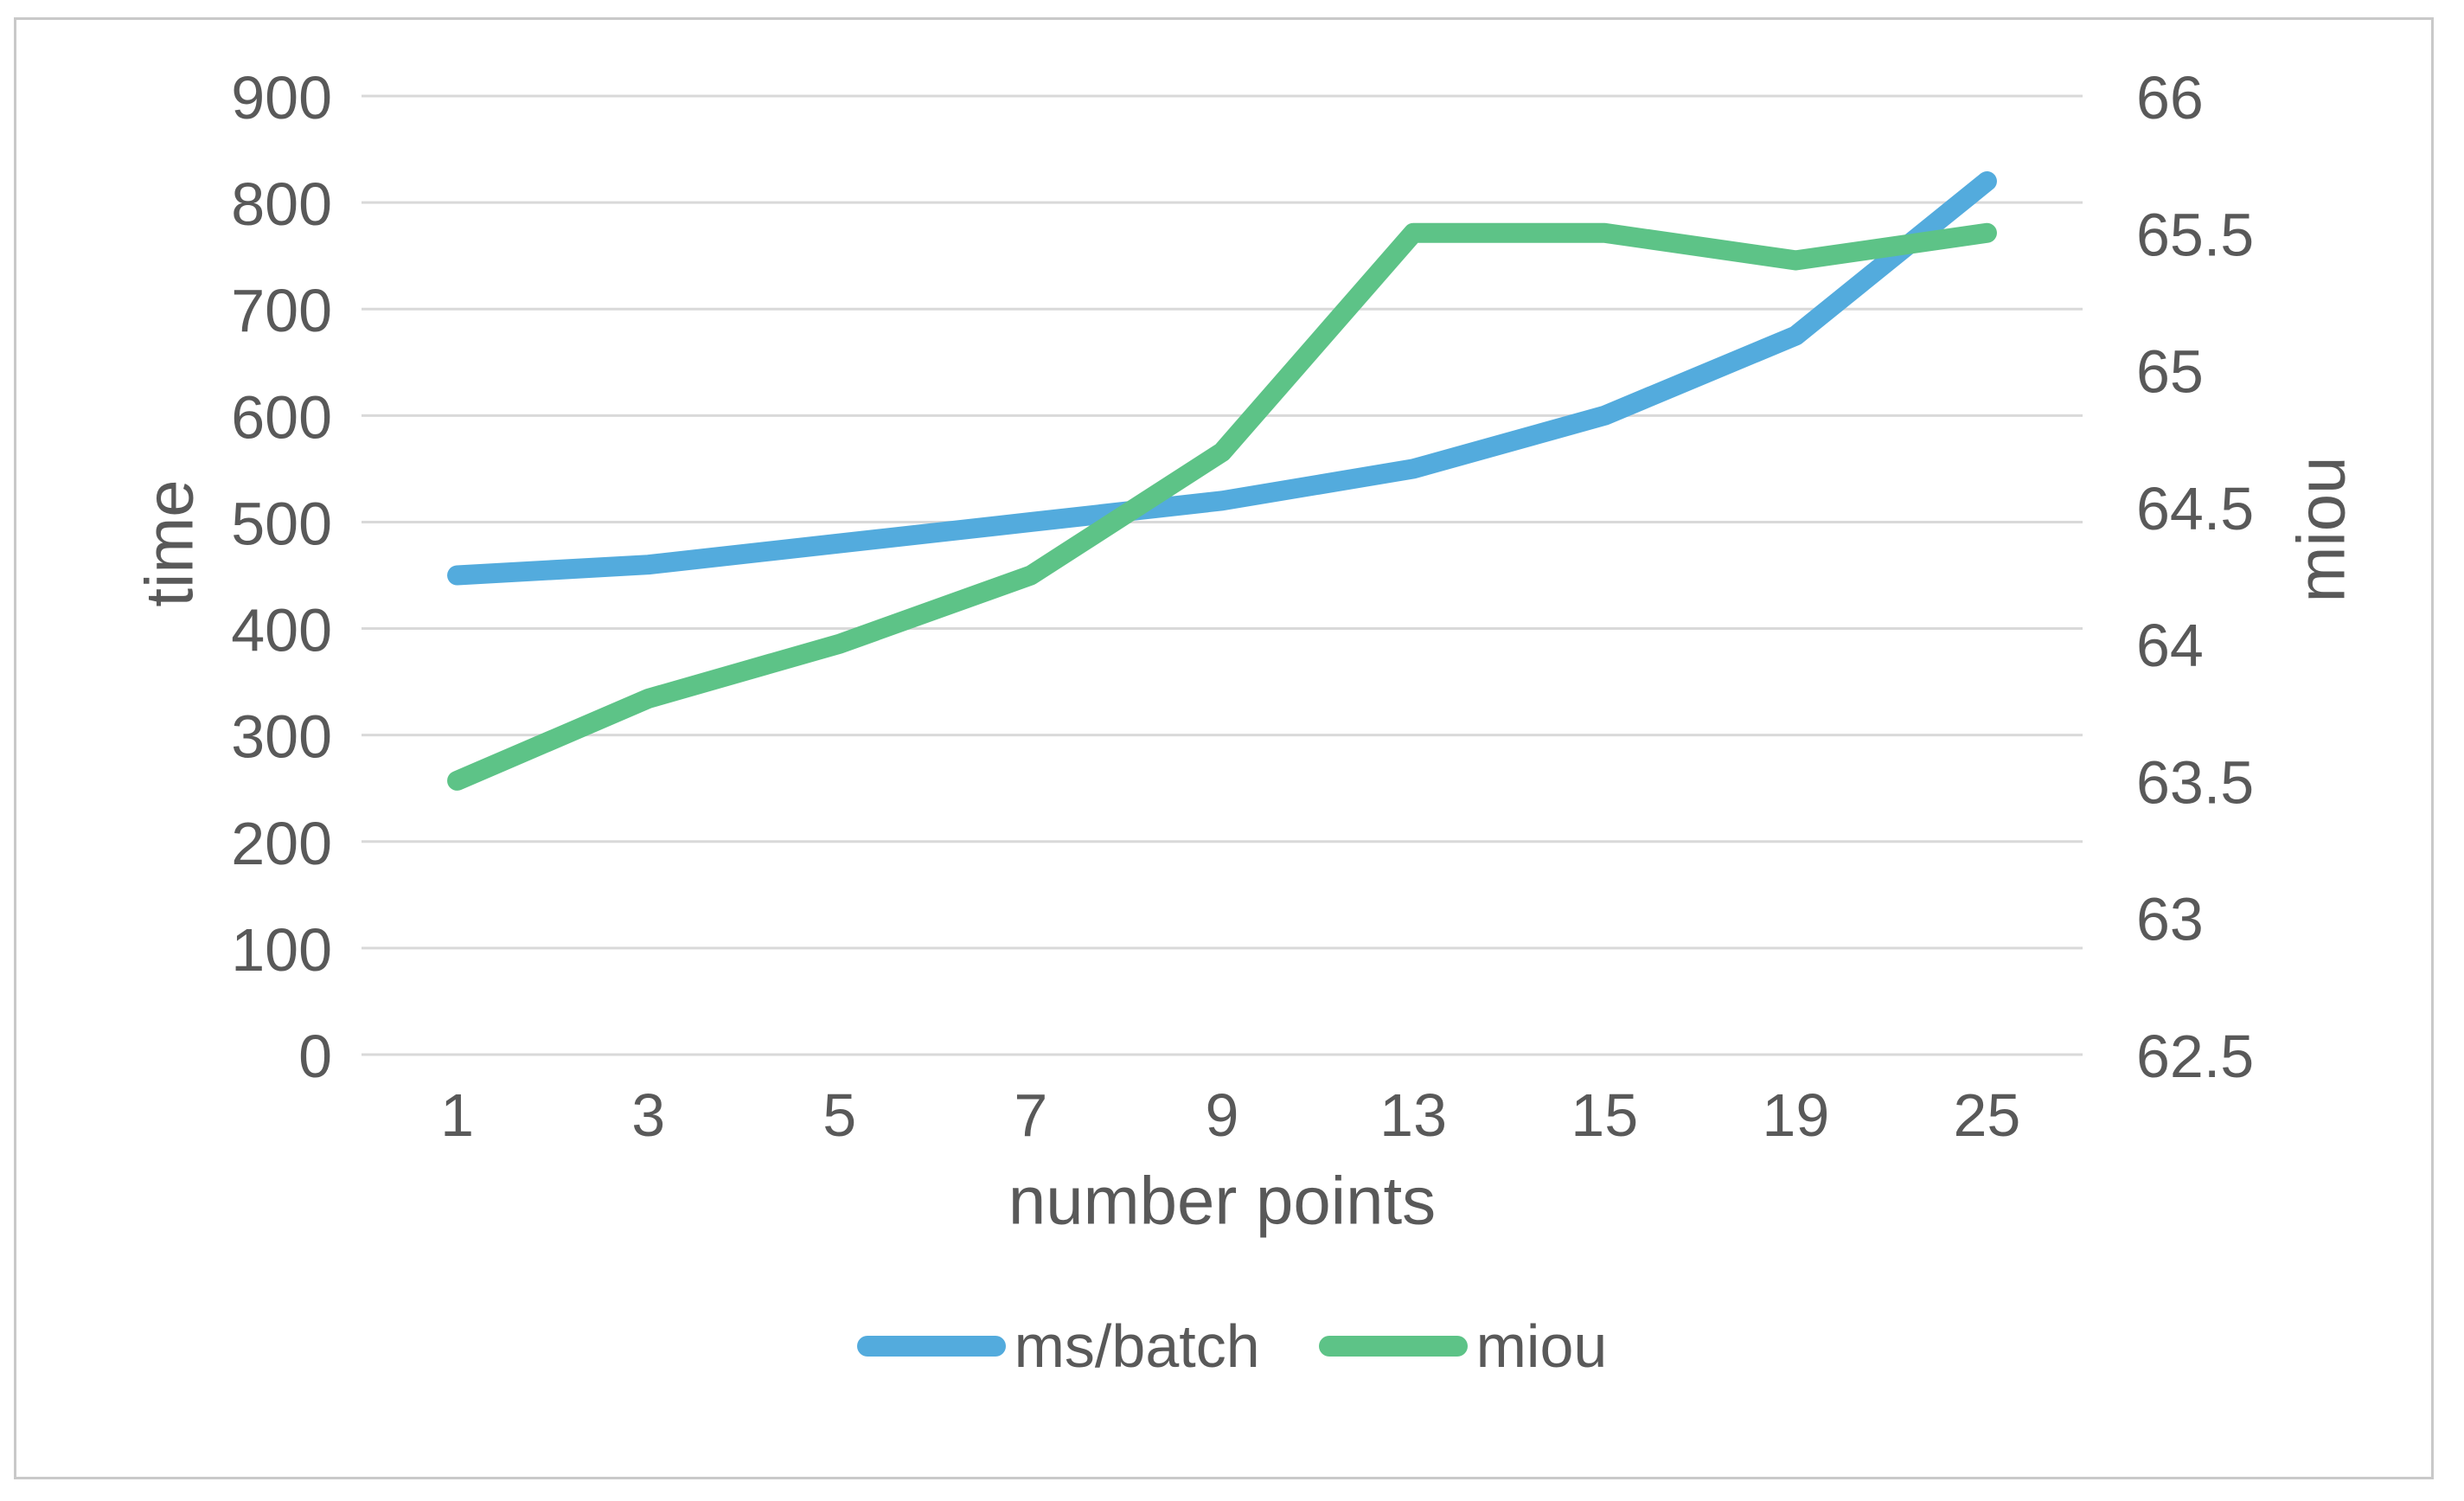  What do you see at coordinates (1137, 1346) in the screenshot?
I see `legend-label-ms-batch: ms/batch` at bounding box center [1137, 1346].